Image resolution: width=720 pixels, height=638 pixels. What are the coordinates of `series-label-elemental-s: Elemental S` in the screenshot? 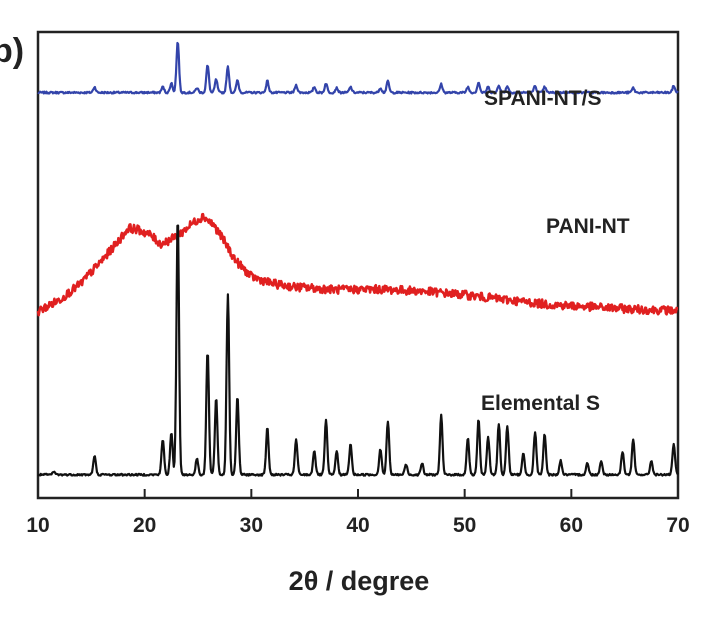 It's located at (540, 403).